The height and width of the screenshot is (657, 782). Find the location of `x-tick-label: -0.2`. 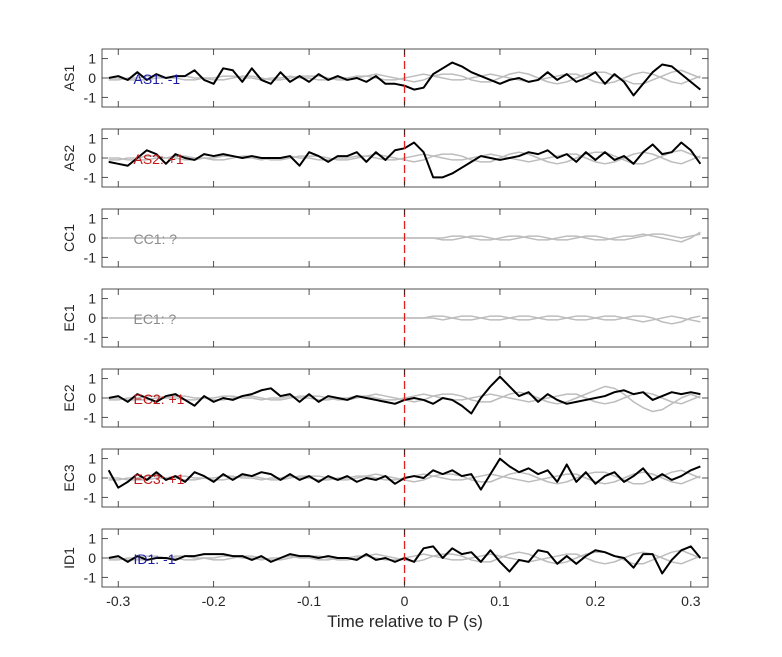

x-tick-label: -0.2 is located at coordinates (214, 601).